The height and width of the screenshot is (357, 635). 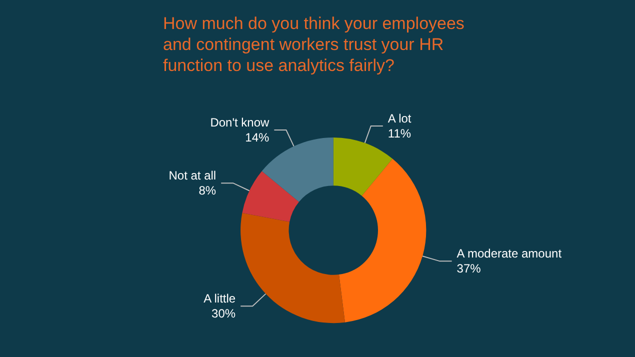 What do you see at coordinates (400, 118) in the screenshot?
I see `slice-label: A lot` at bounding box center [400, 118].